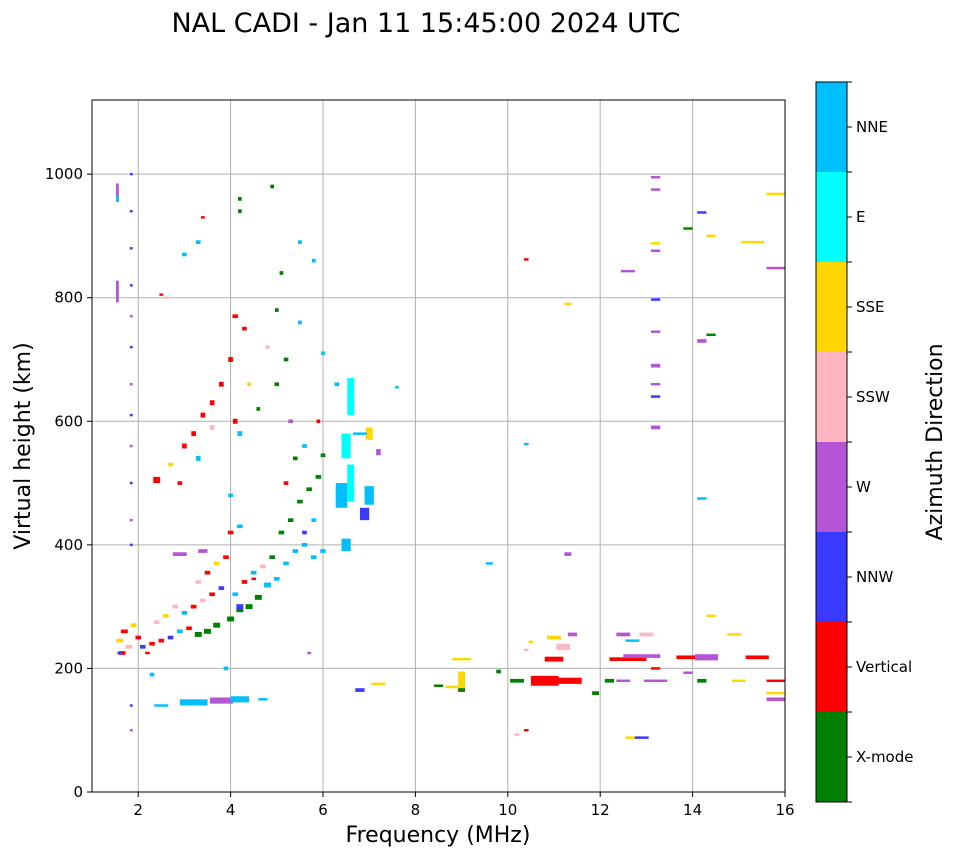 Image resolution: width=958 pixels, height=857 pixels. I want to click on colorbar-label: SSW, so click(873, 397).